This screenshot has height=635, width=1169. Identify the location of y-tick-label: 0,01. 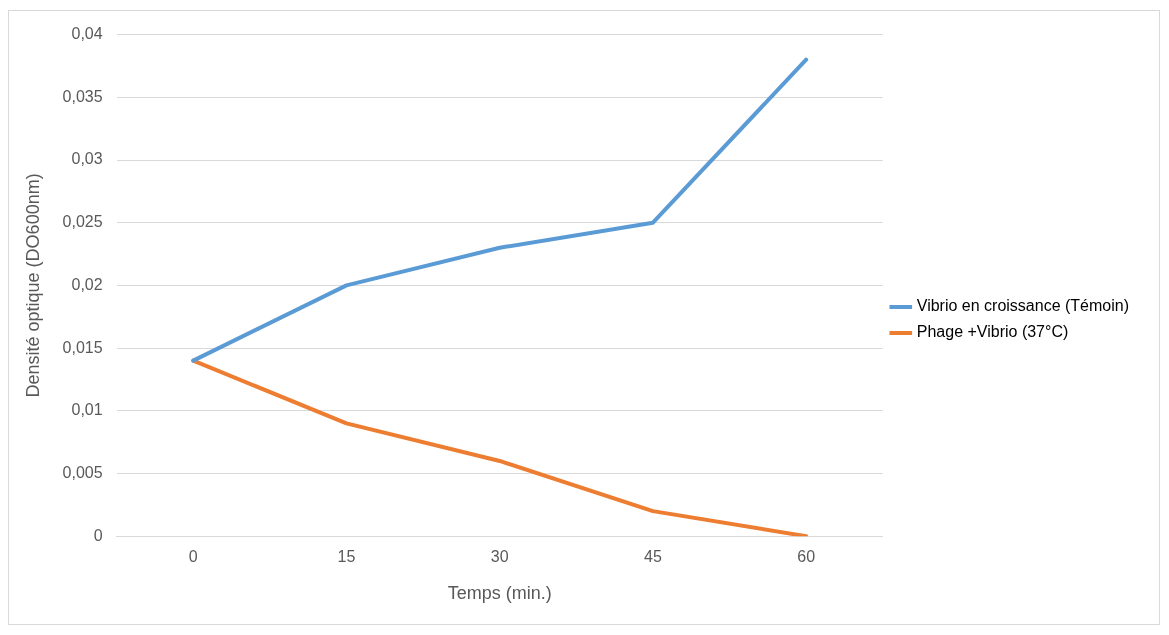
(87, 410).